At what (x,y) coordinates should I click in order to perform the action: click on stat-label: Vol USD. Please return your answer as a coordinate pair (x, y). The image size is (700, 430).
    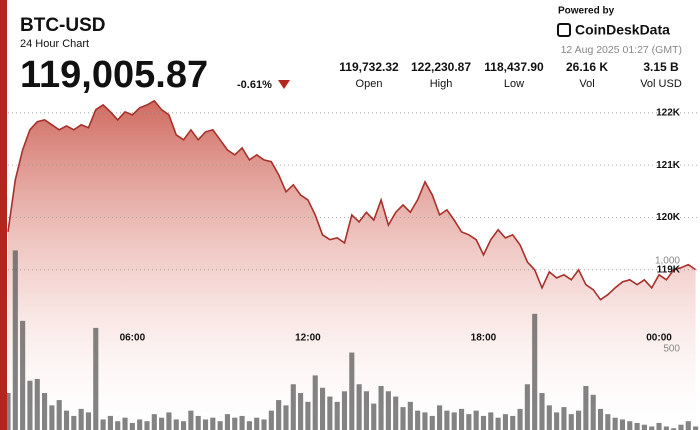
    Looking at the image, I should click on (661, 84).